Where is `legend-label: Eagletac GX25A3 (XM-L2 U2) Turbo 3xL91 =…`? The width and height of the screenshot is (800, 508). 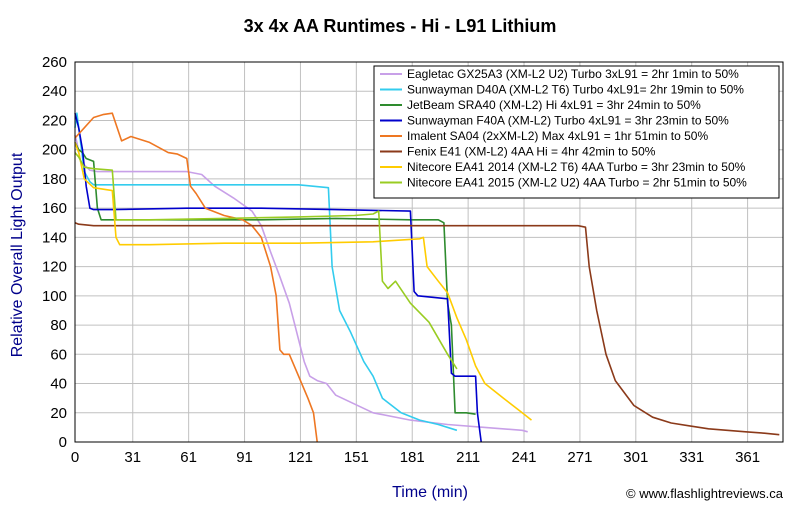
legend-label: Eagletac GX25A3 (XM-L2 U2) Turbo 3xL91 =… is located at coordinates (573, 74).